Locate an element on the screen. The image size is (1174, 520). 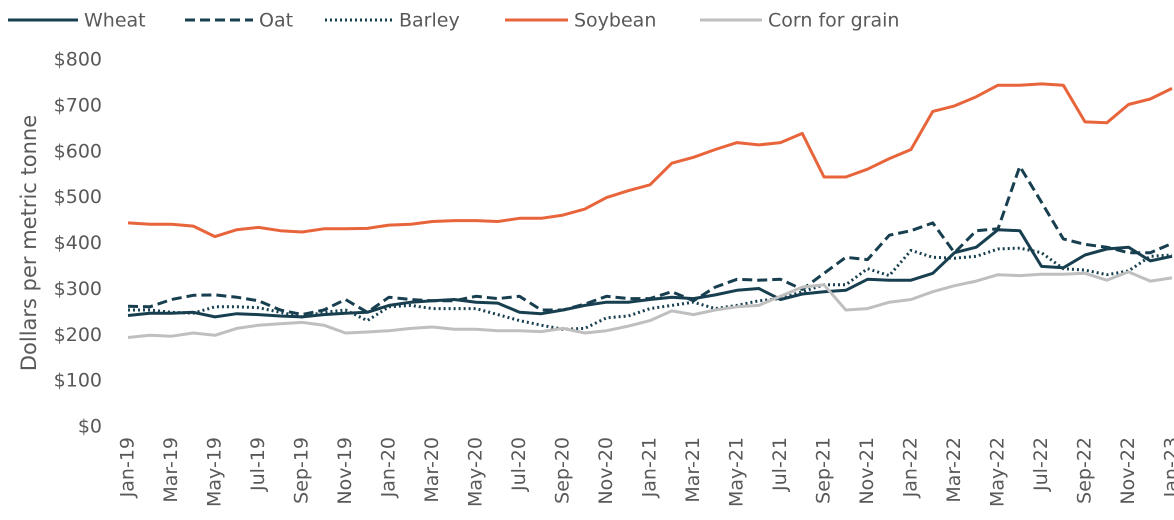
x-tick-label: Nov-21 is located at coordinates (867, 471).